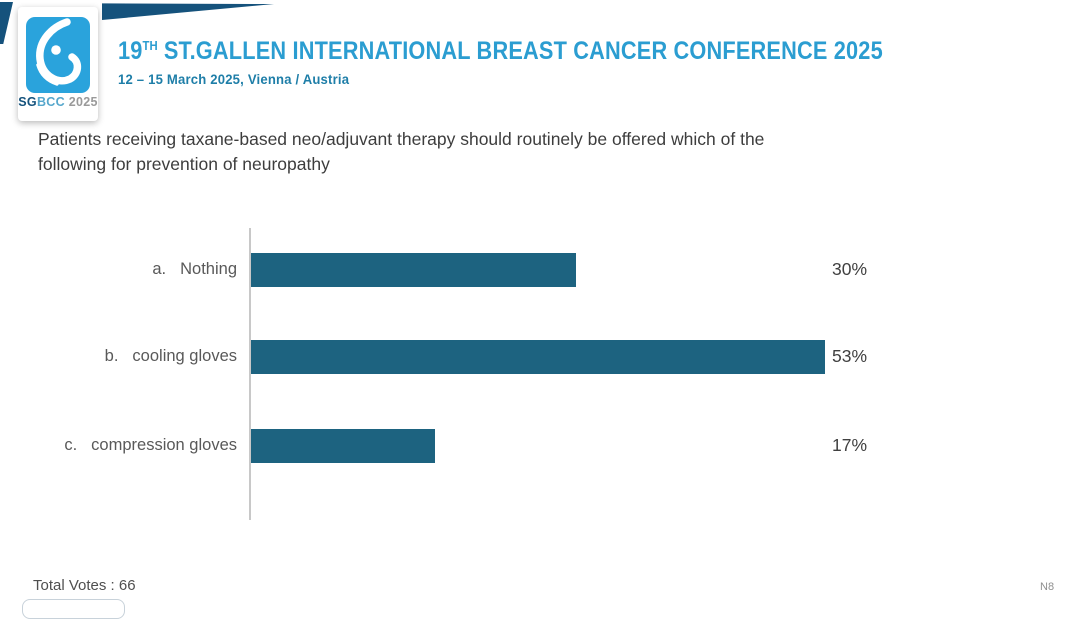 This screenshot has width=1080, height=619. Describe the element at coordinates (130, 51) in the screenshot. I see `title-number: 19` at that location.